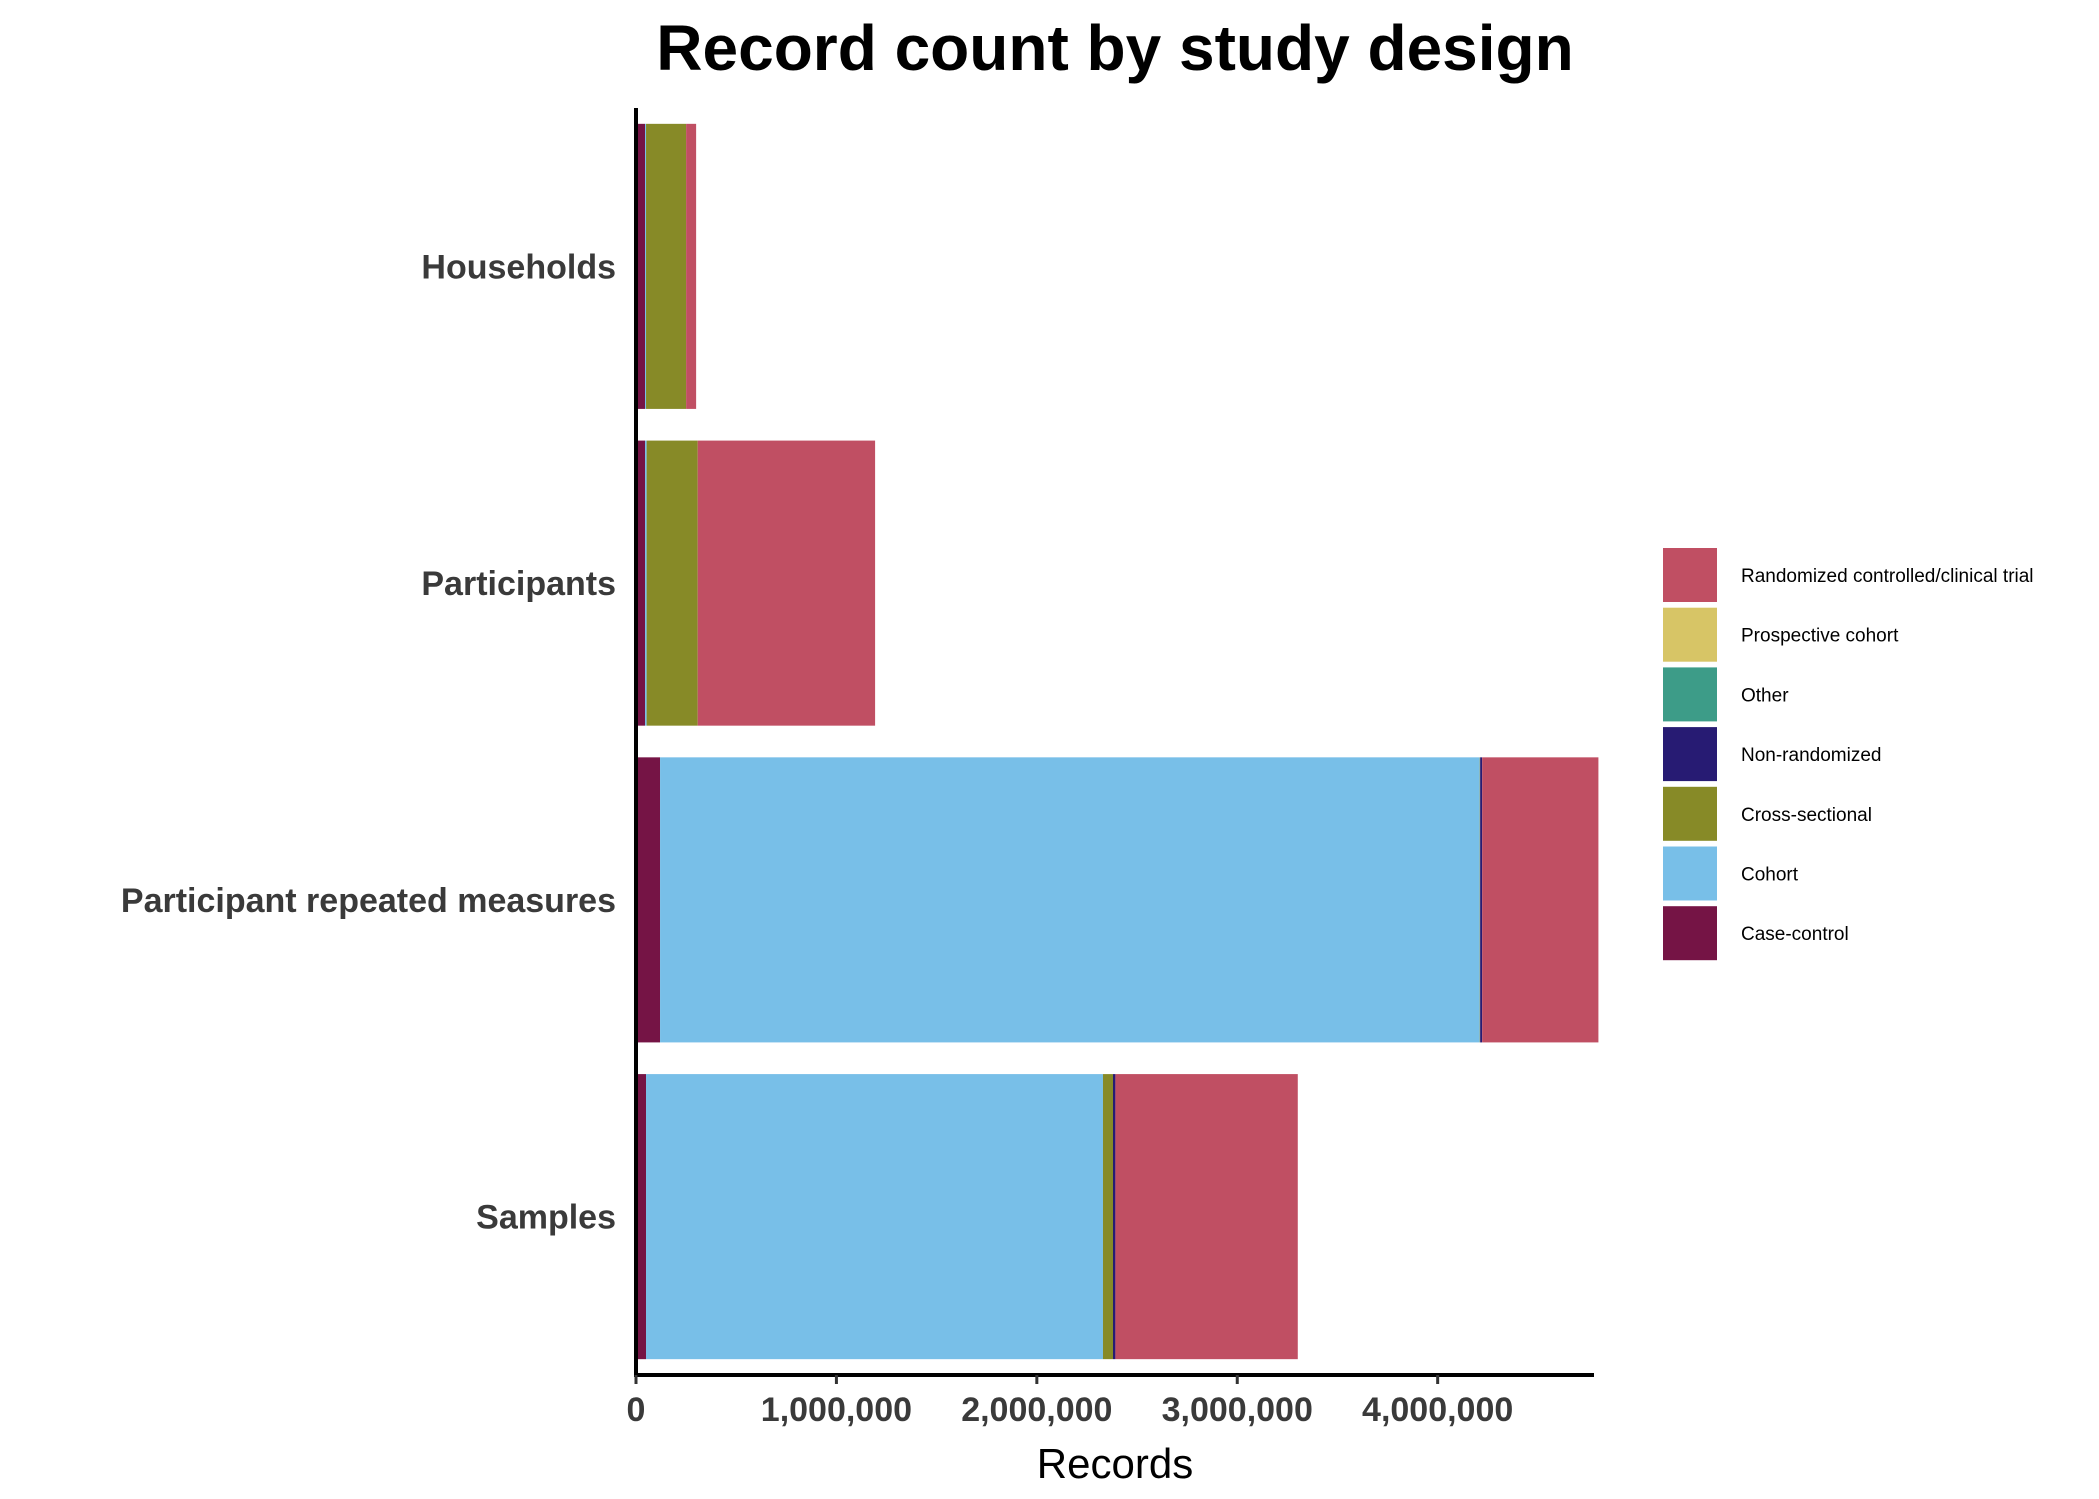 This screenshot has height=1499, width=2099. What do you see at coordinates (1115, 1463) in the screenshot?
I see `x-axis-title: Records` at bounding box center [1115, 1463].